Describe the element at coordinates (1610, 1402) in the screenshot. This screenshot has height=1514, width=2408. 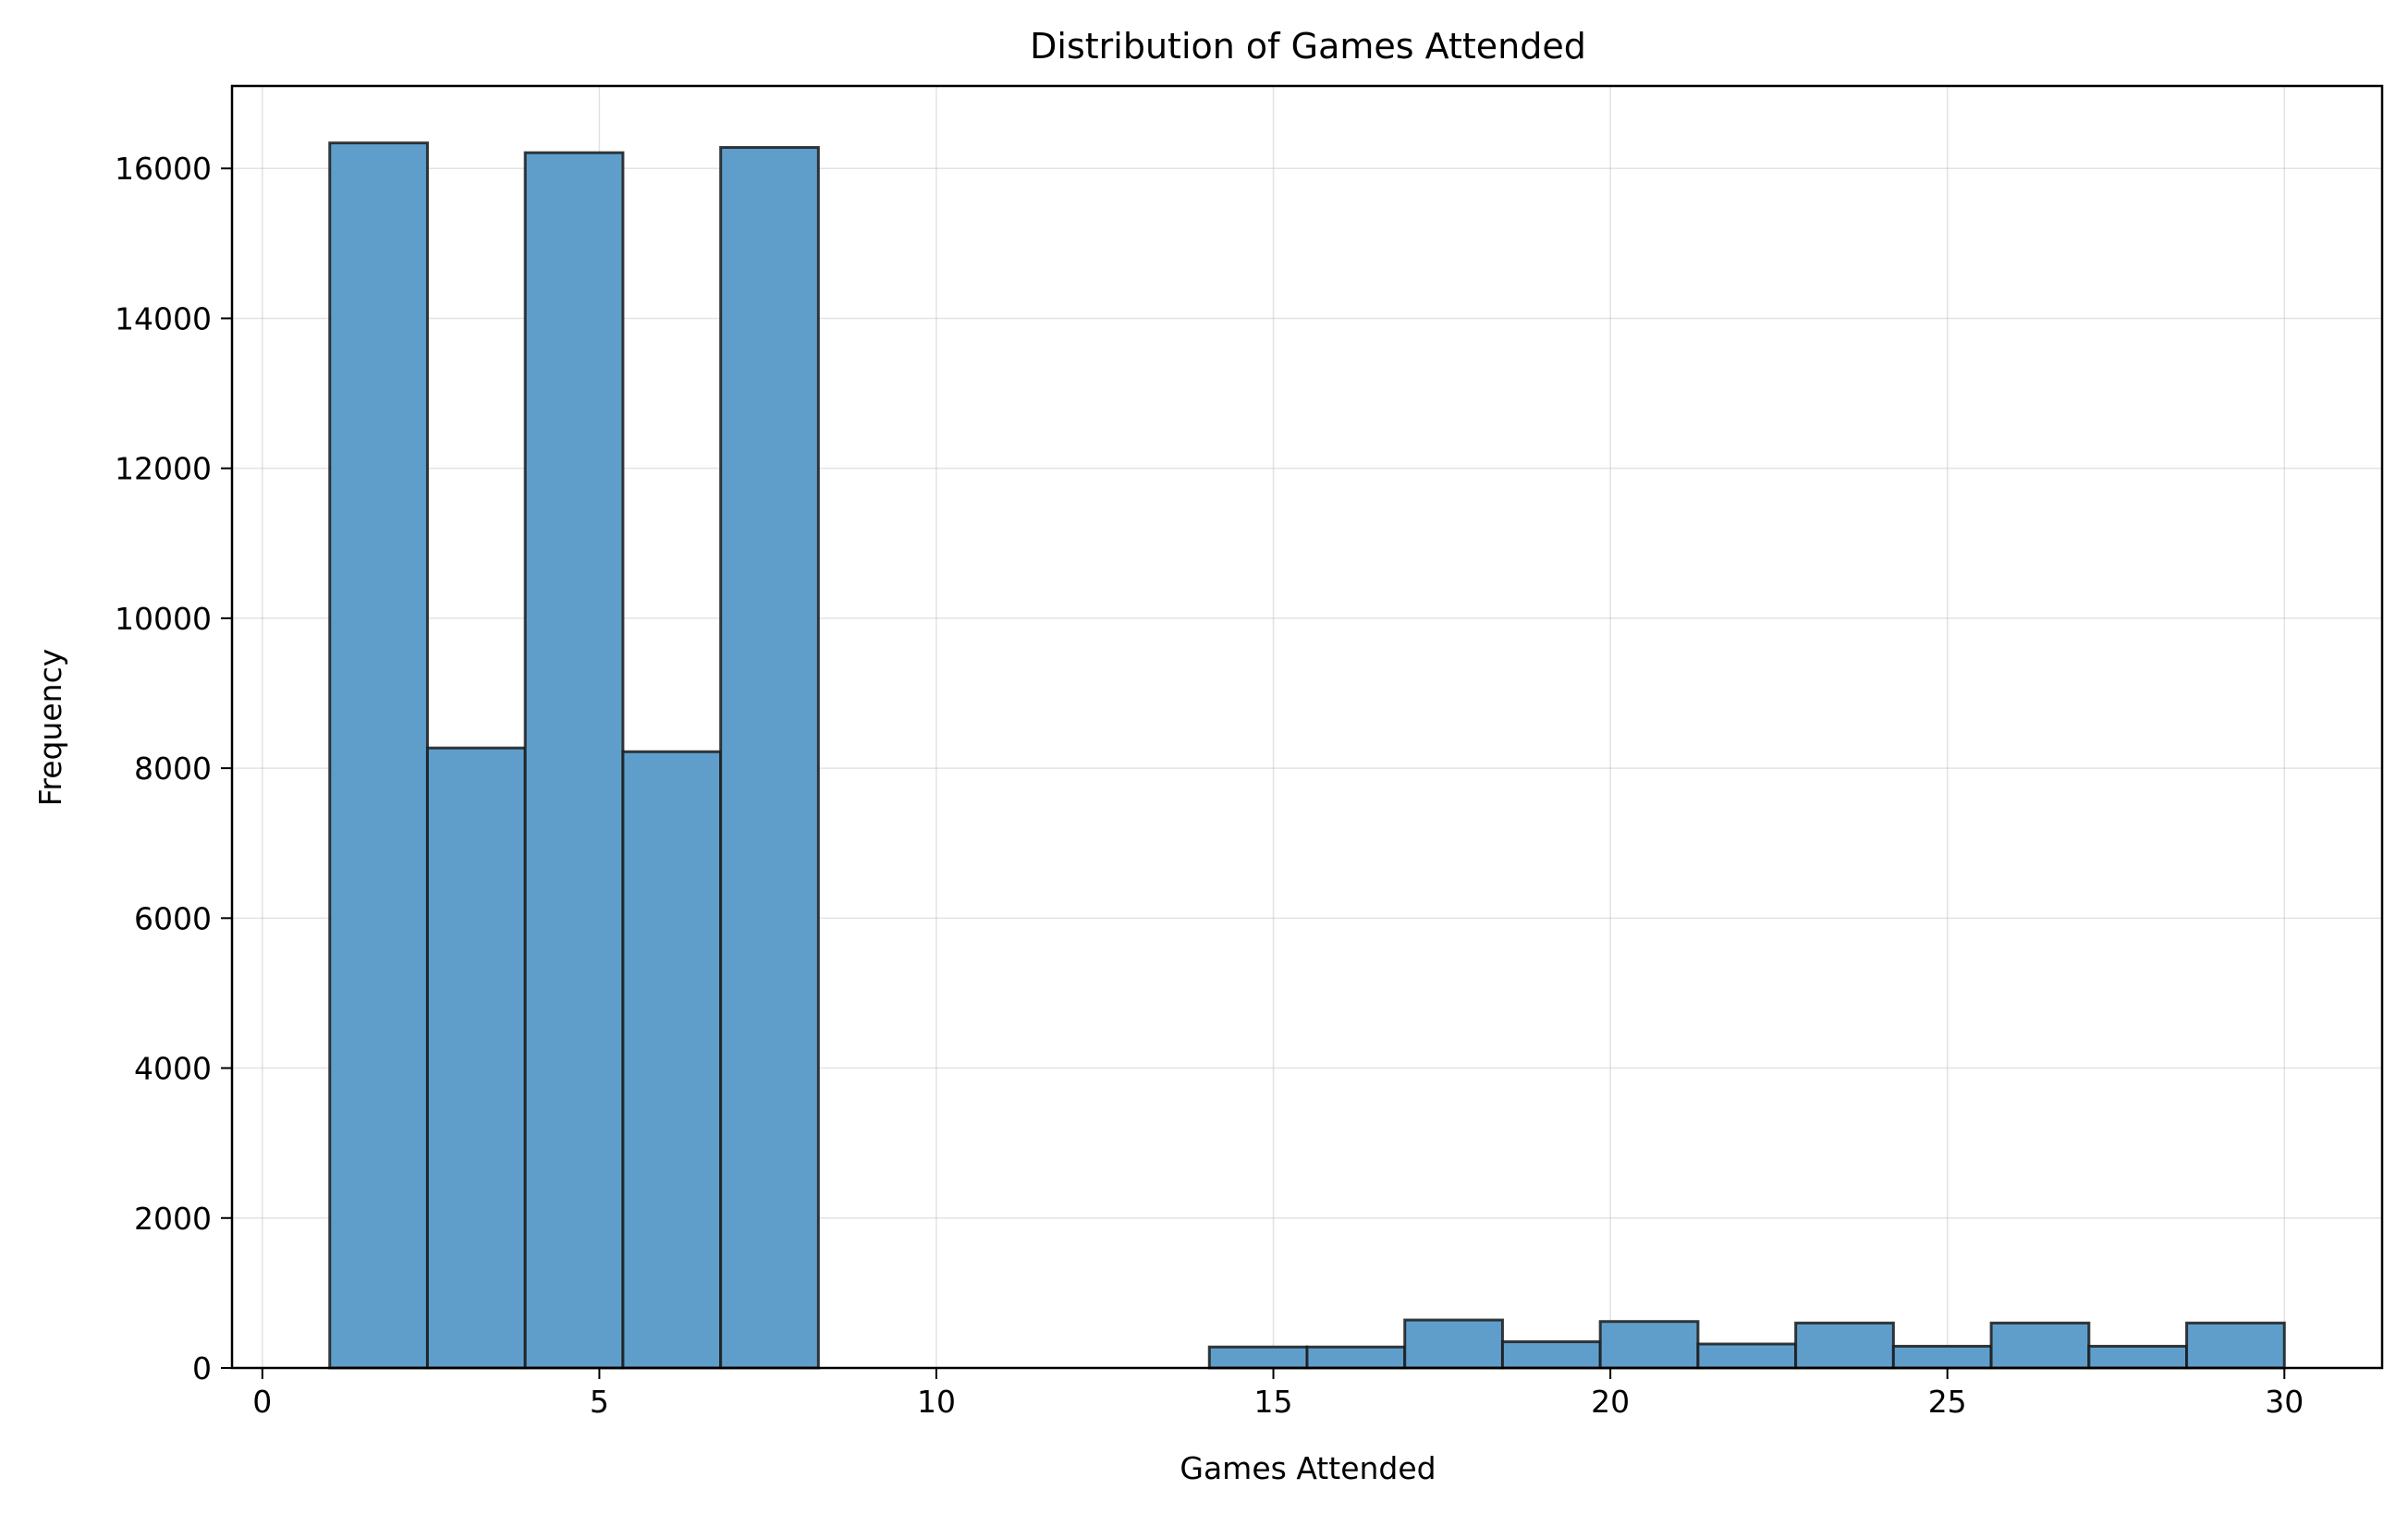
I see `x-tick-label: 20` at that location.